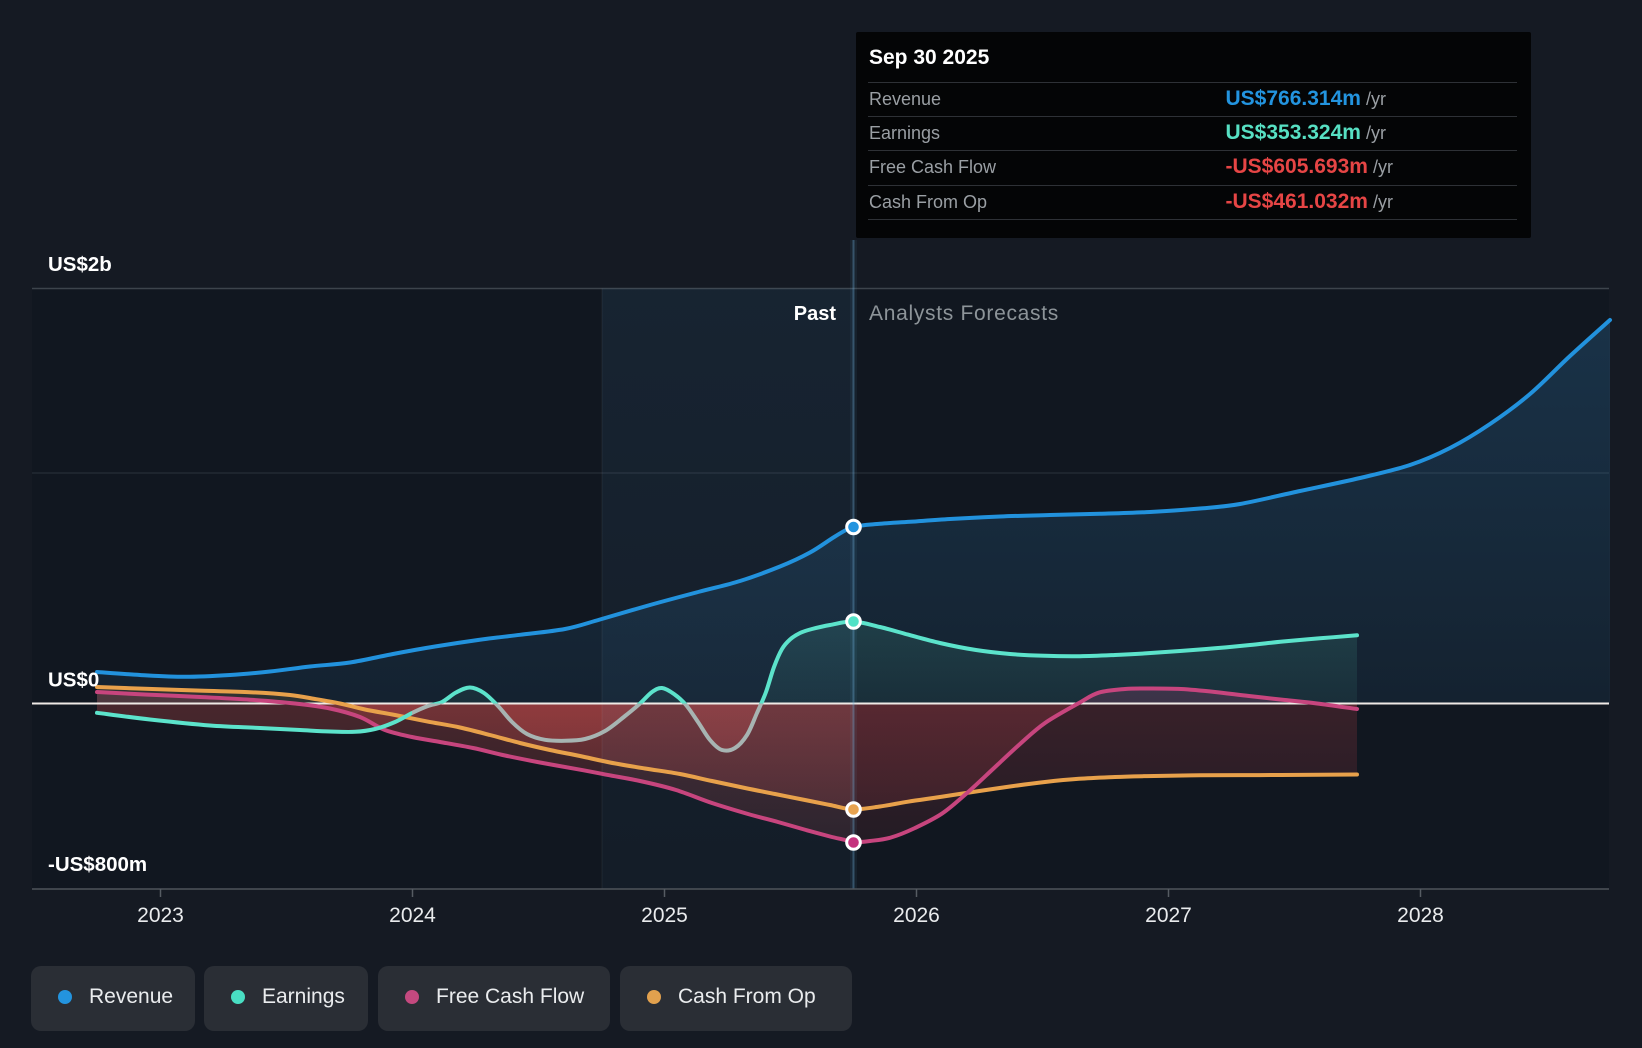  What do you see at coordinates (160, 915) in the screenshot?
I see `svg-text: 2023` at bounding box center [160, 915].